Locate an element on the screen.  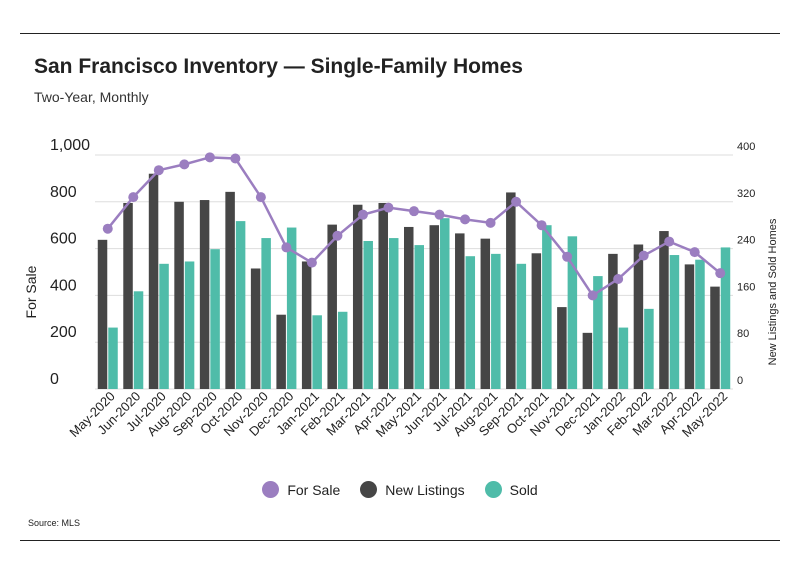
left-tick-label: 200 is located at coordinates (63, 332).